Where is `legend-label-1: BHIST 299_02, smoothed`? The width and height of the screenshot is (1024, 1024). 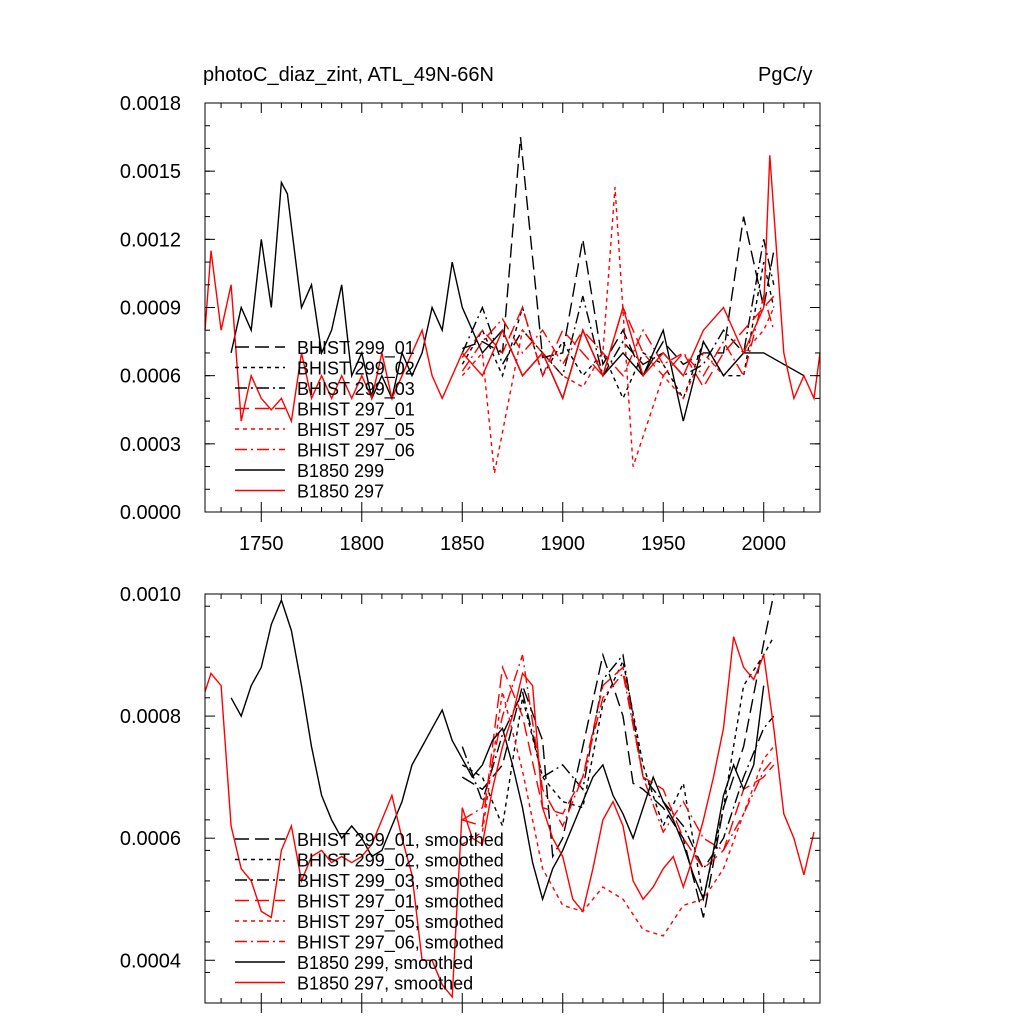 legend-label-1: BHIST 299_02, smoothed is located at coordinates (400, 861).